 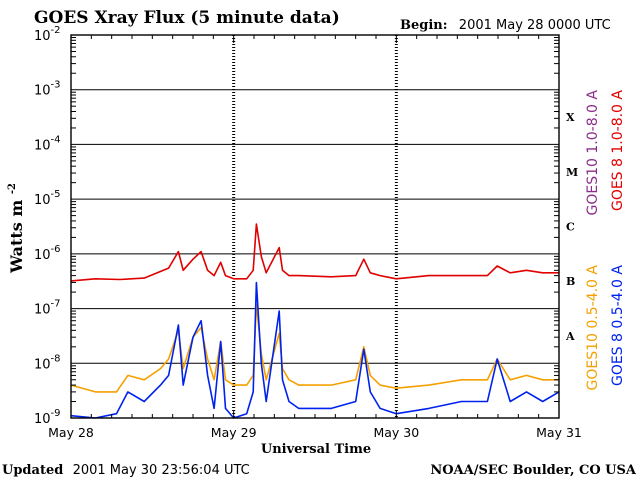 What do you see at coordinates (16, 237) in the screenshot?
I see `y-axis-label-text: Watts m` at bounding box center [16, 237].